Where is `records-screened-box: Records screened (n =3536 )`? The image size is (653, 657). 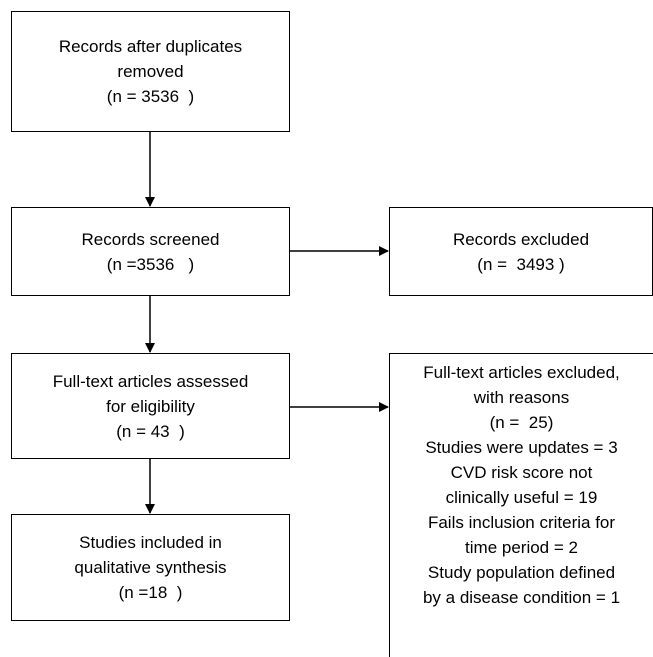
records-screened-box: Records screened (n =3536 ) is located at coordinates (150, 251).